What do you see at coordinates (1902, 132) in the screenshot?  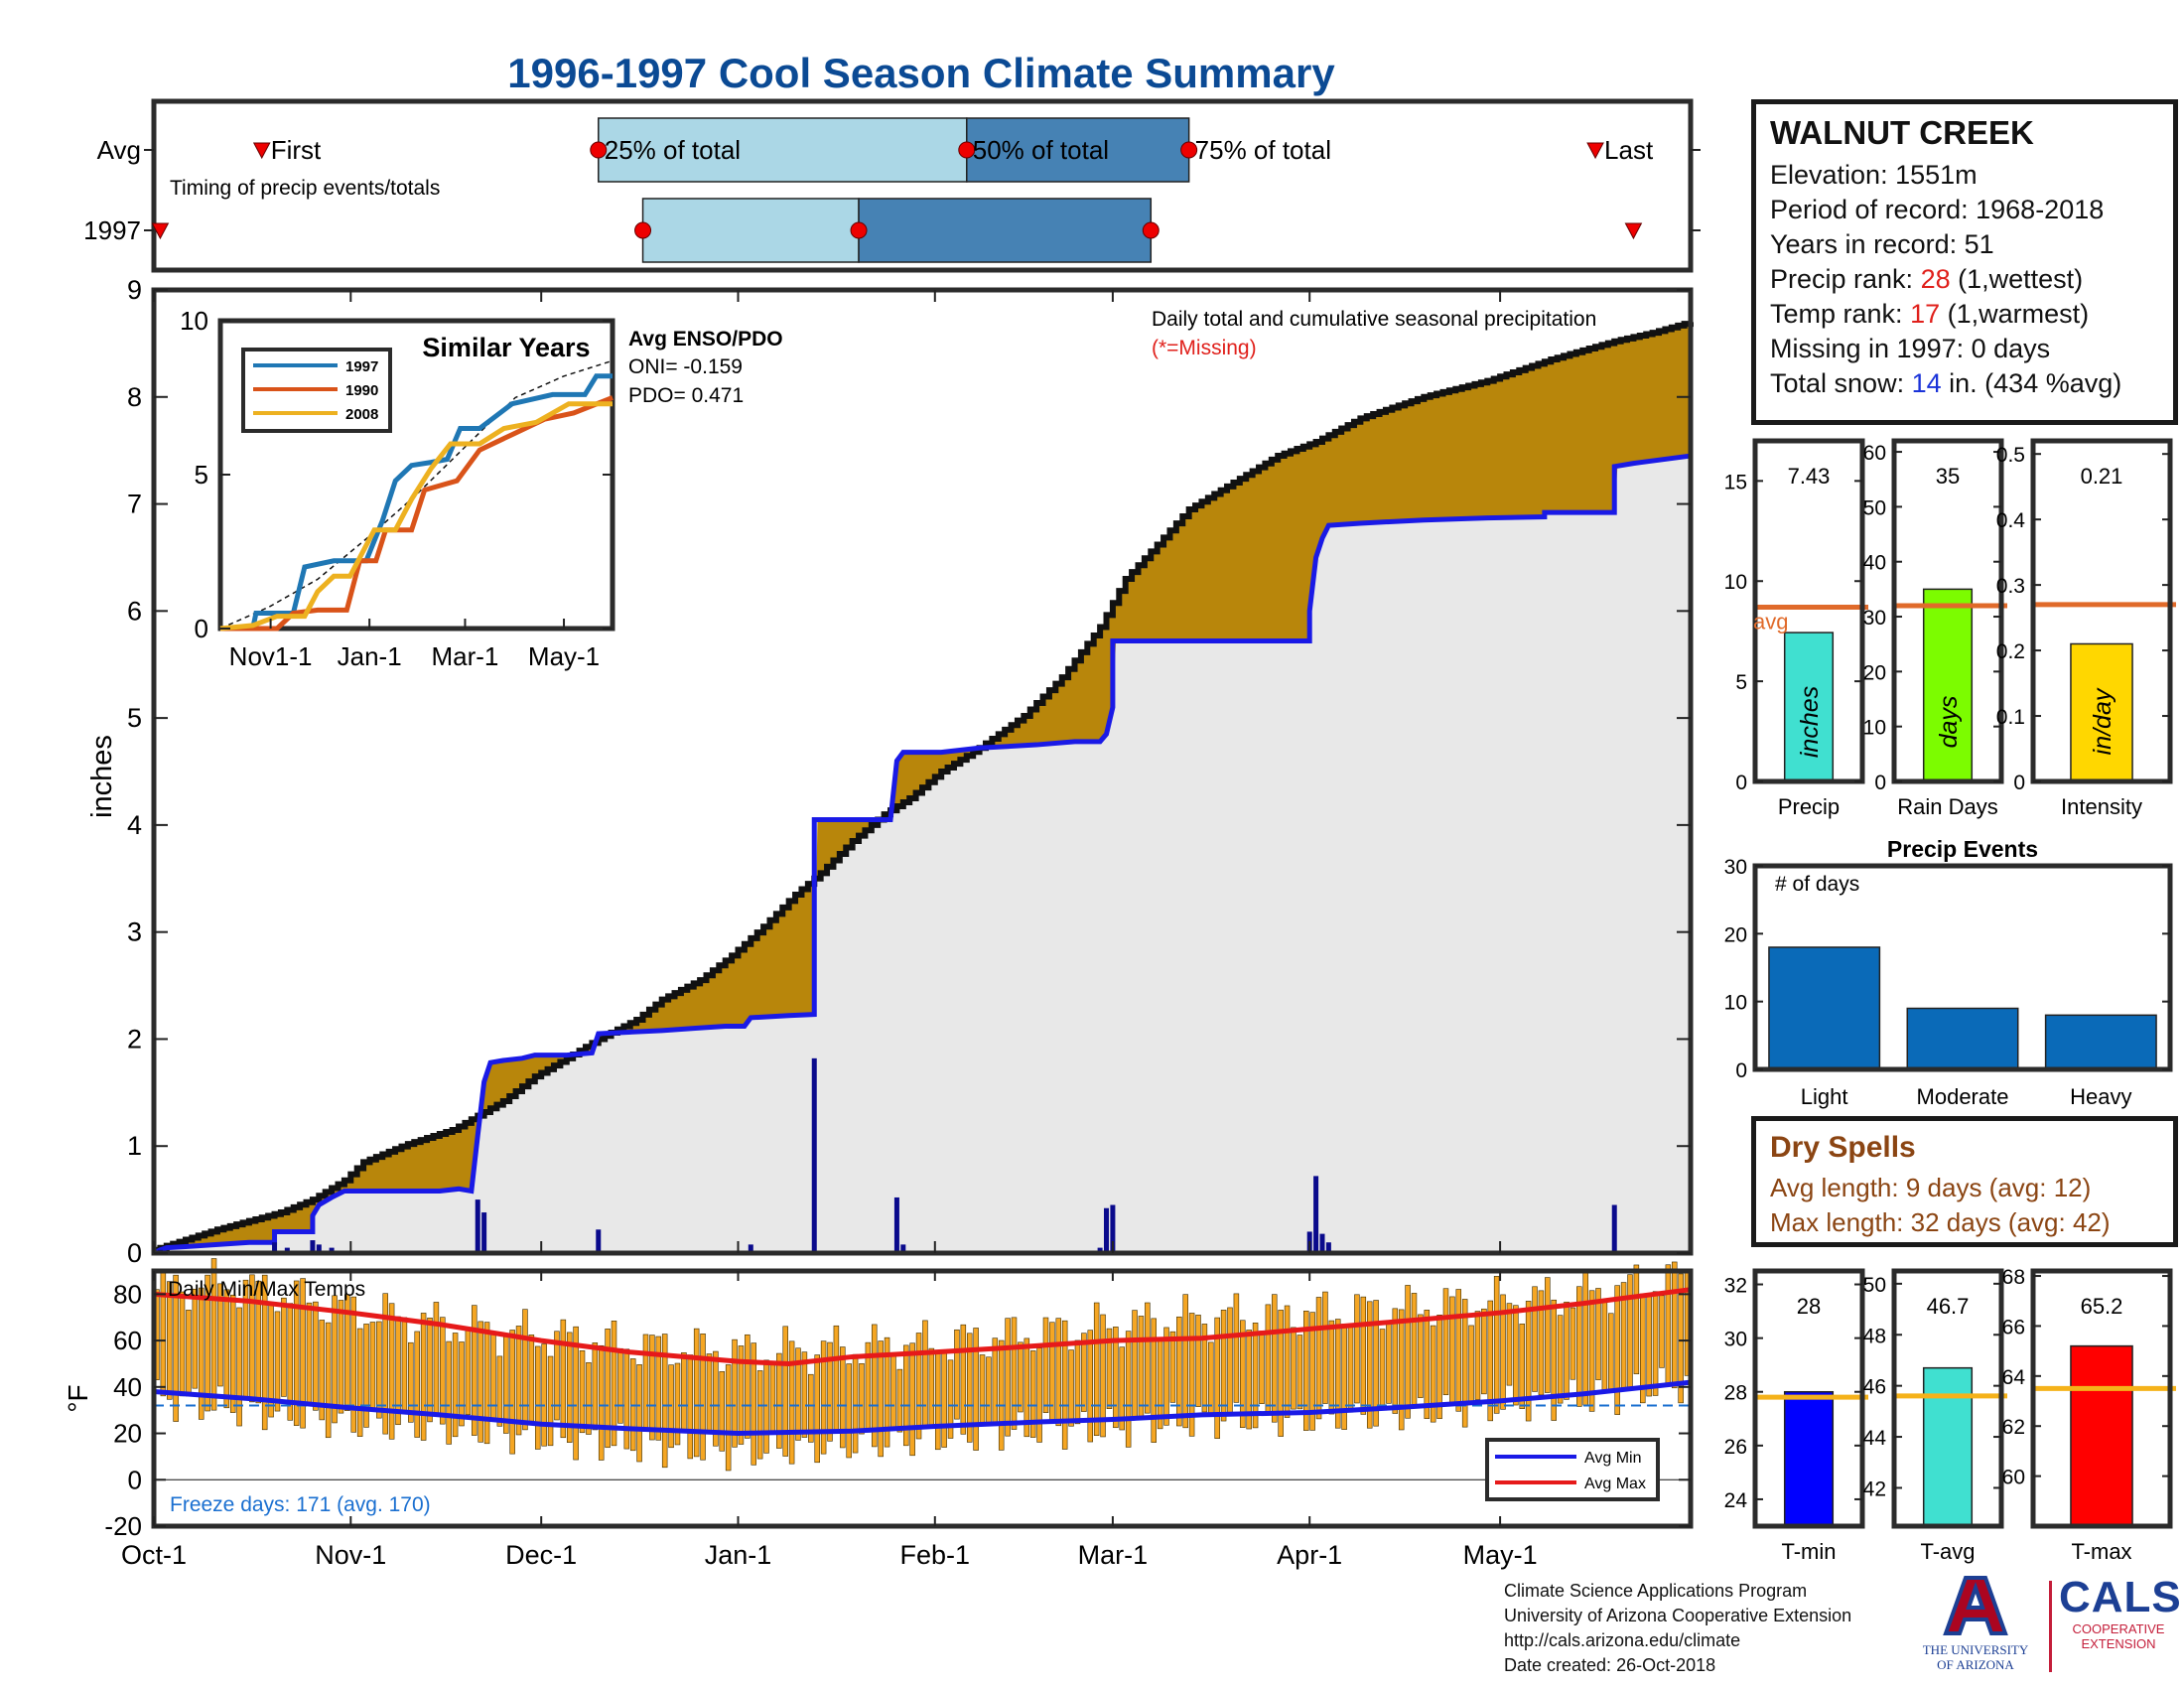 I see `station-name: WALNUT CREEK` at bounding box center [1902, 132].